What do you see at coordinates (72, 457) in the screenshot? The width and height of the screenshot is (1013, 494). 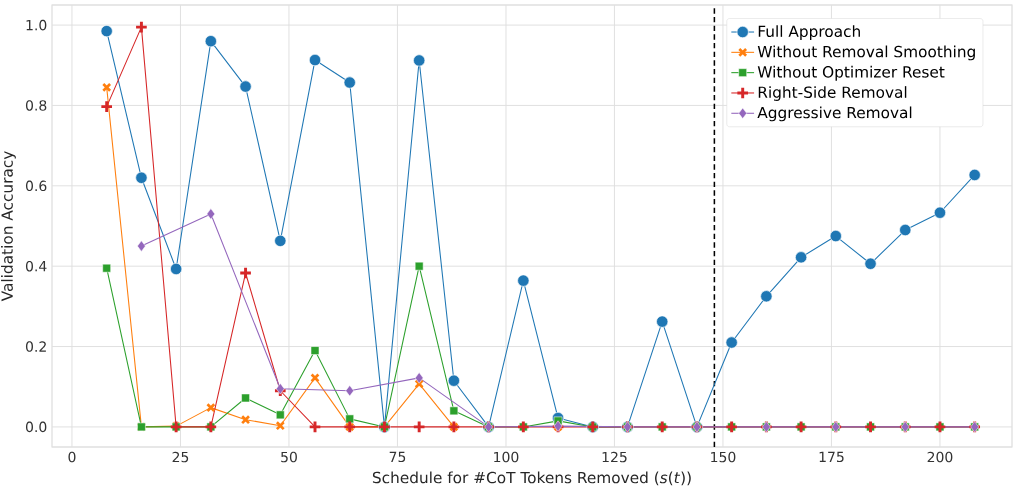 I see `x-tick-label: 0` at bounding box center [72, 457].